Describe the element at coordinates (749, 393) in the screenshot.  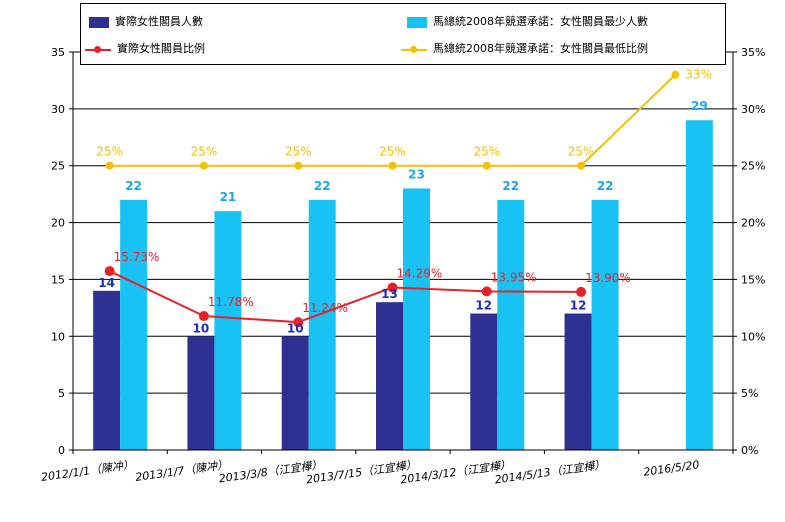
I see `y-right-tick-label: 5%` at that location.